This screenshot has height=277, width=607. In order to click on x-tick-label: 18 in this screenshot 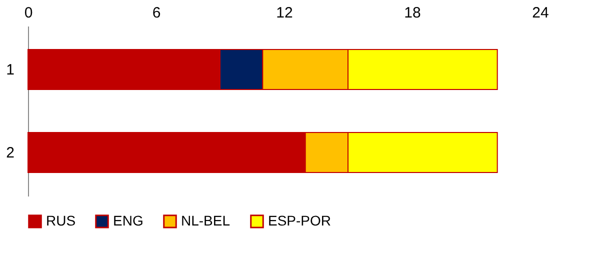, I will do `click(412, 13)`.